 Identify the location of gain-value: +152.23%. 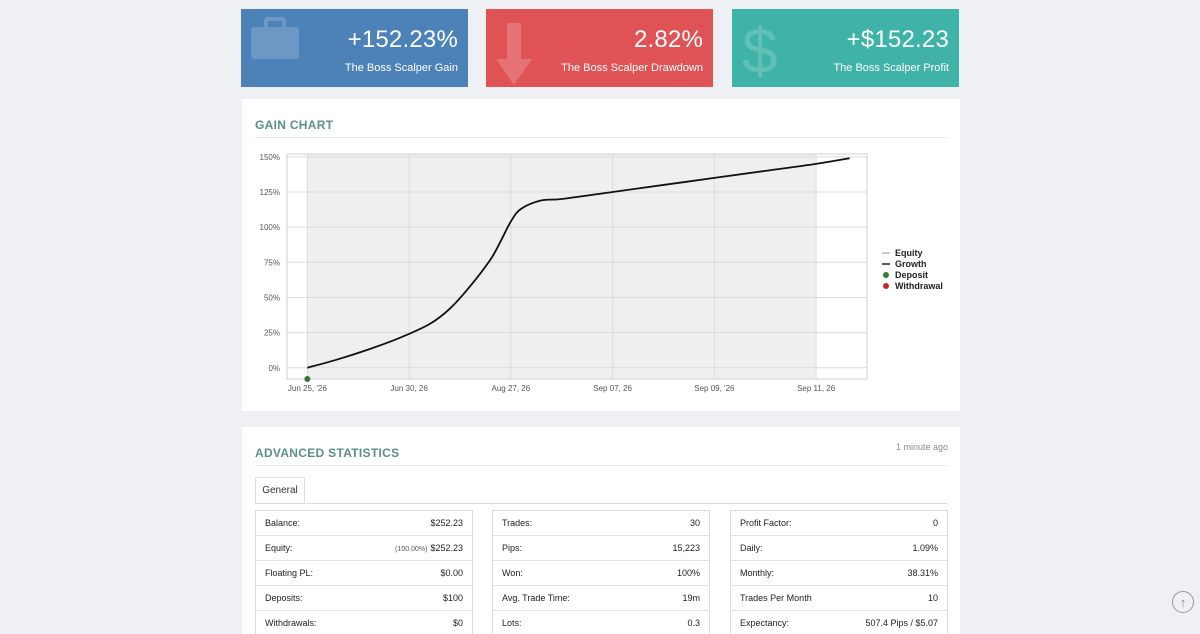
(402, 39).